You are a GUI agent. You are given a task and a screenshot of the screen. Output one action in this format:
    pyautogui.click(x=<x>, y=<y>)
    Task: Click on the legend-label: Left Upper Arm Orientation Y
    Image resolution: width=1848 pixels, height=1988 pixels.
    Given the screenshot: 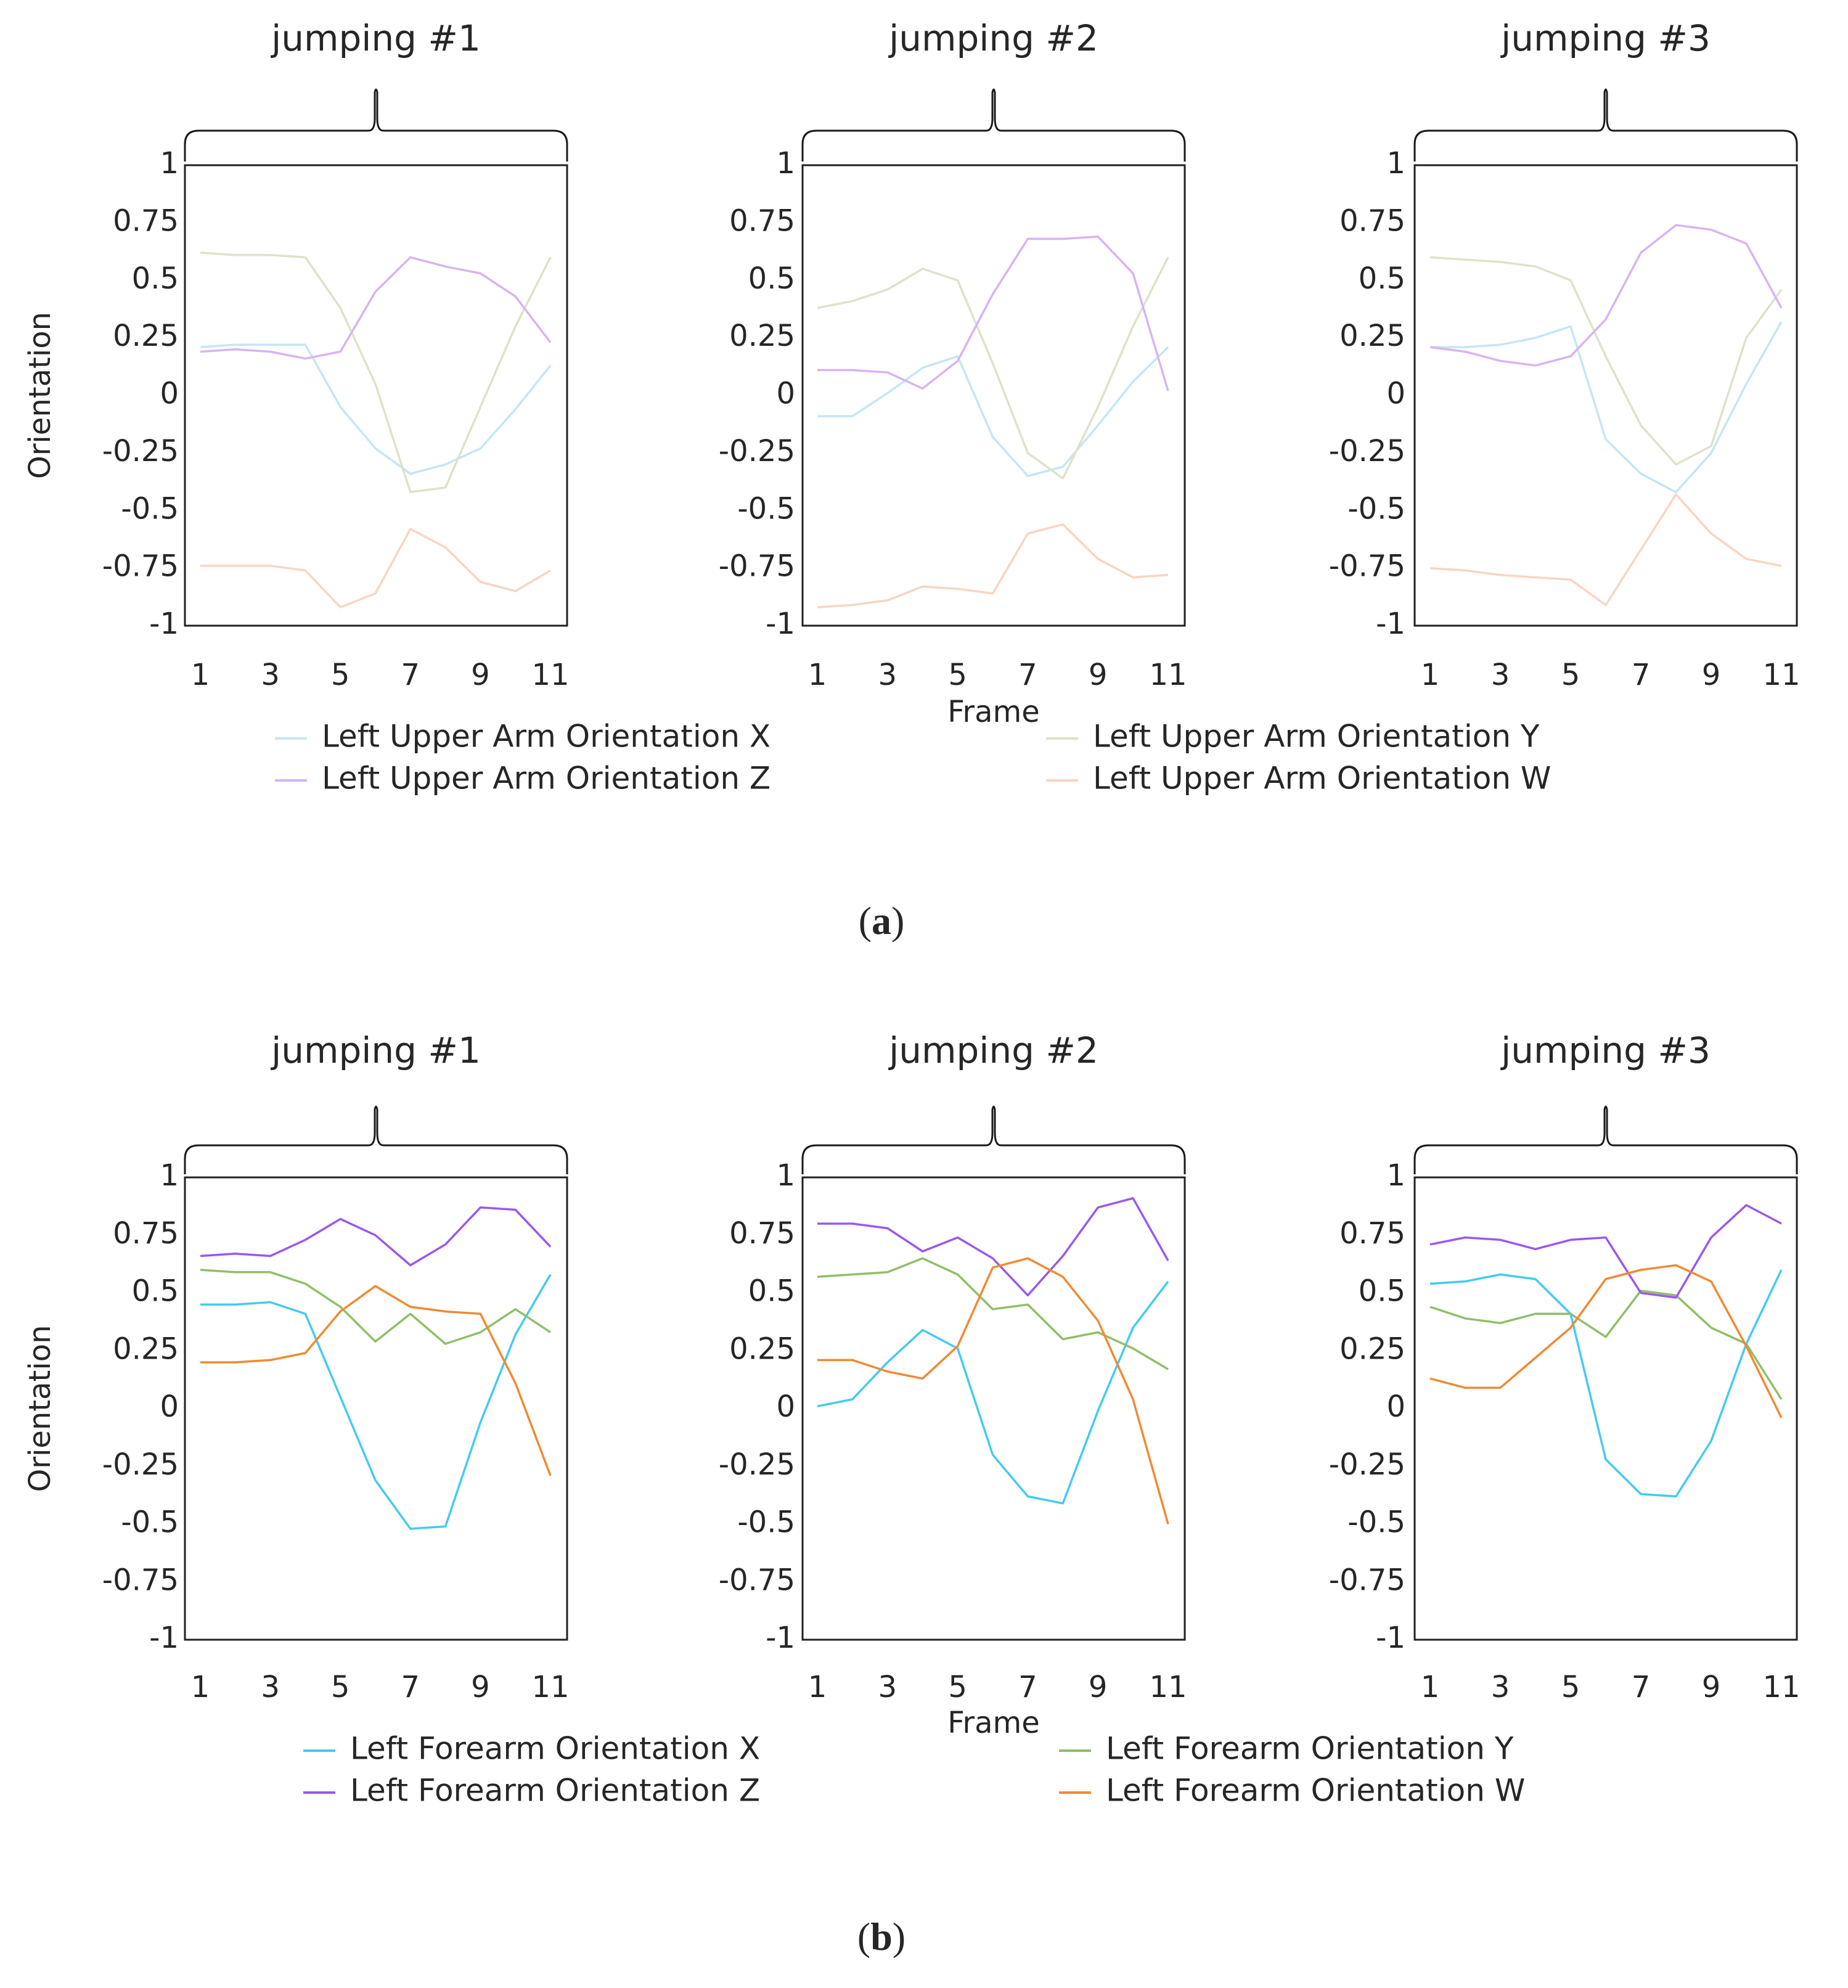 What is the action you would take?
    pyautogui.click(x=1316, y=737)
    